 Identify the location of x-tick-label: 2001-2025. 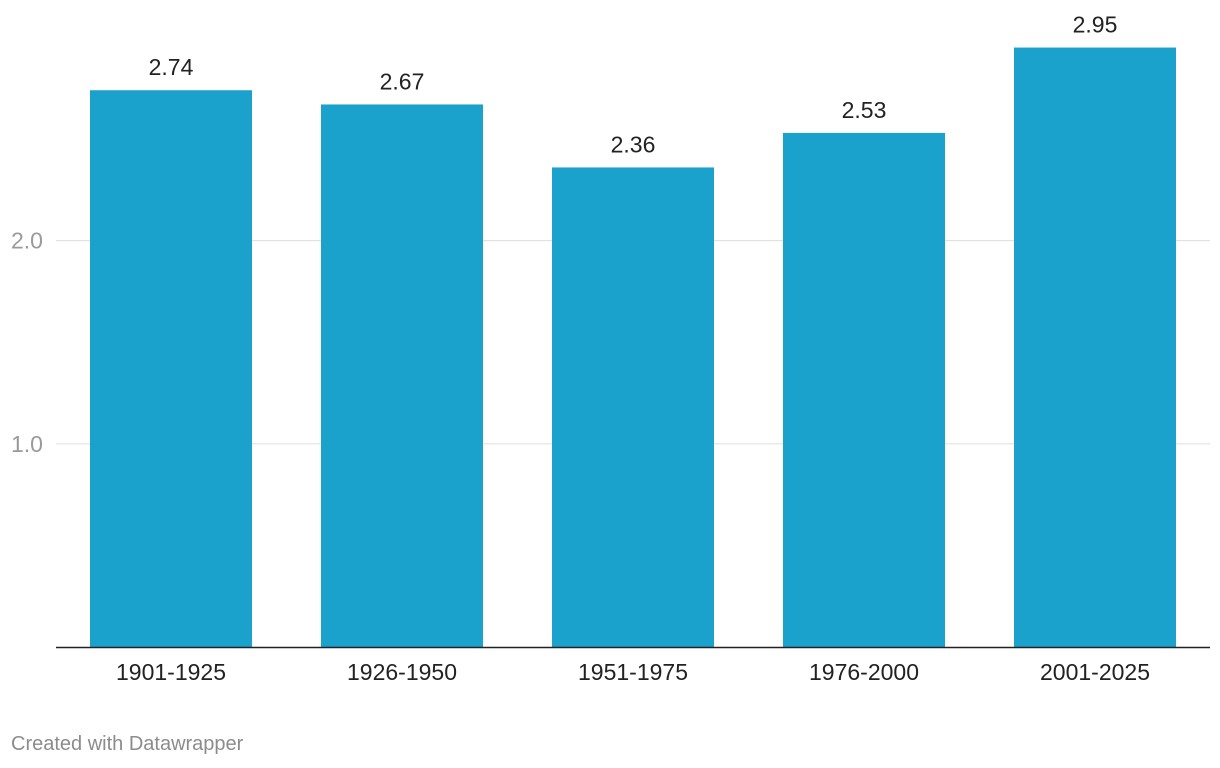
(1095, 672).